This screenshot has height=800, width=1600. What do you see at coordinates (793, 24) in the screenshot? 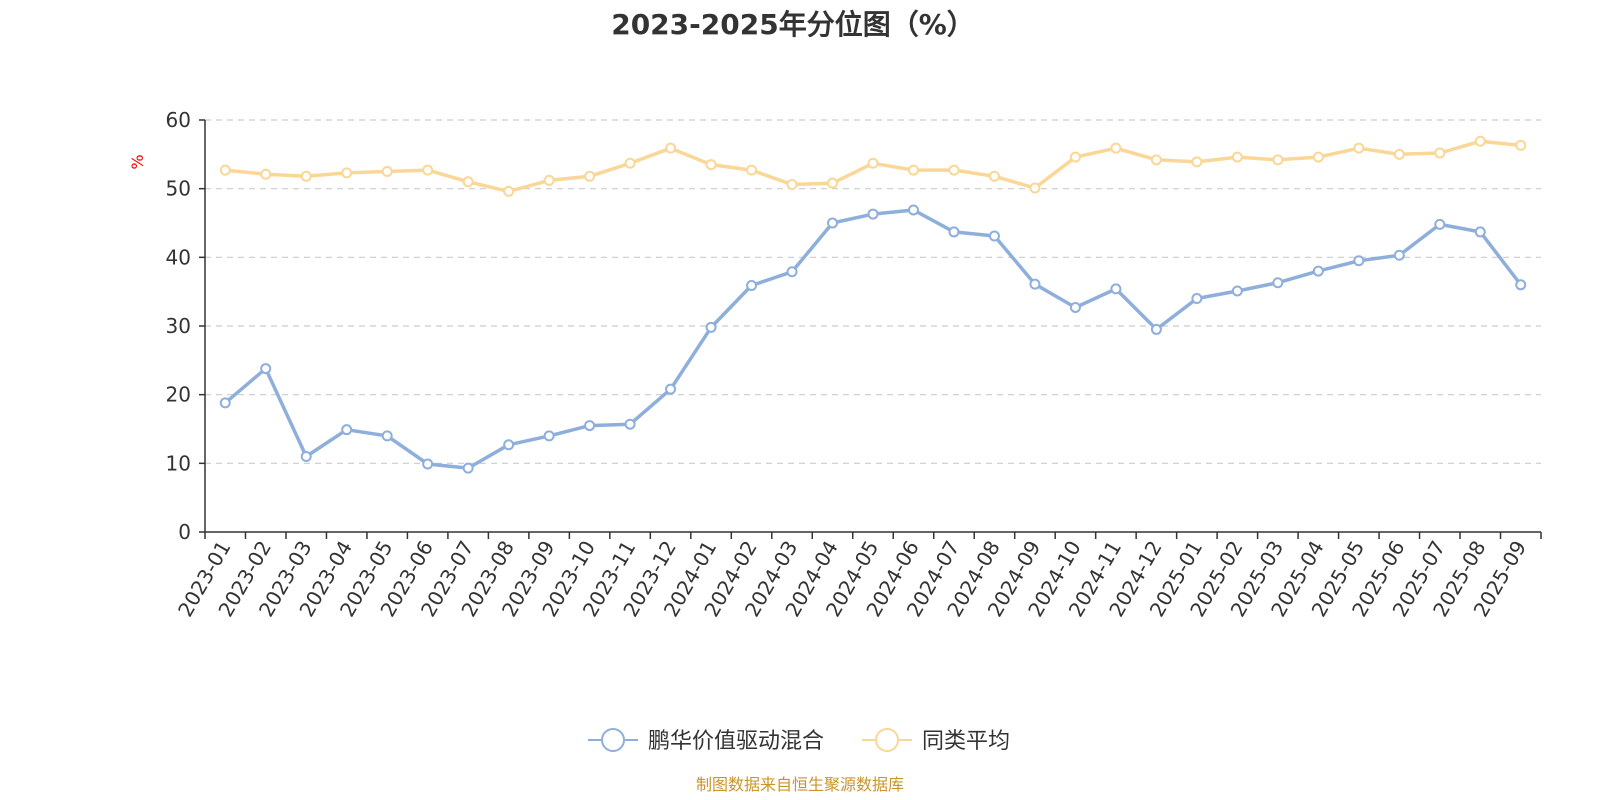
I see `chart-title: 2023-2025年分位图（%）` at bounding box center [793, 24].